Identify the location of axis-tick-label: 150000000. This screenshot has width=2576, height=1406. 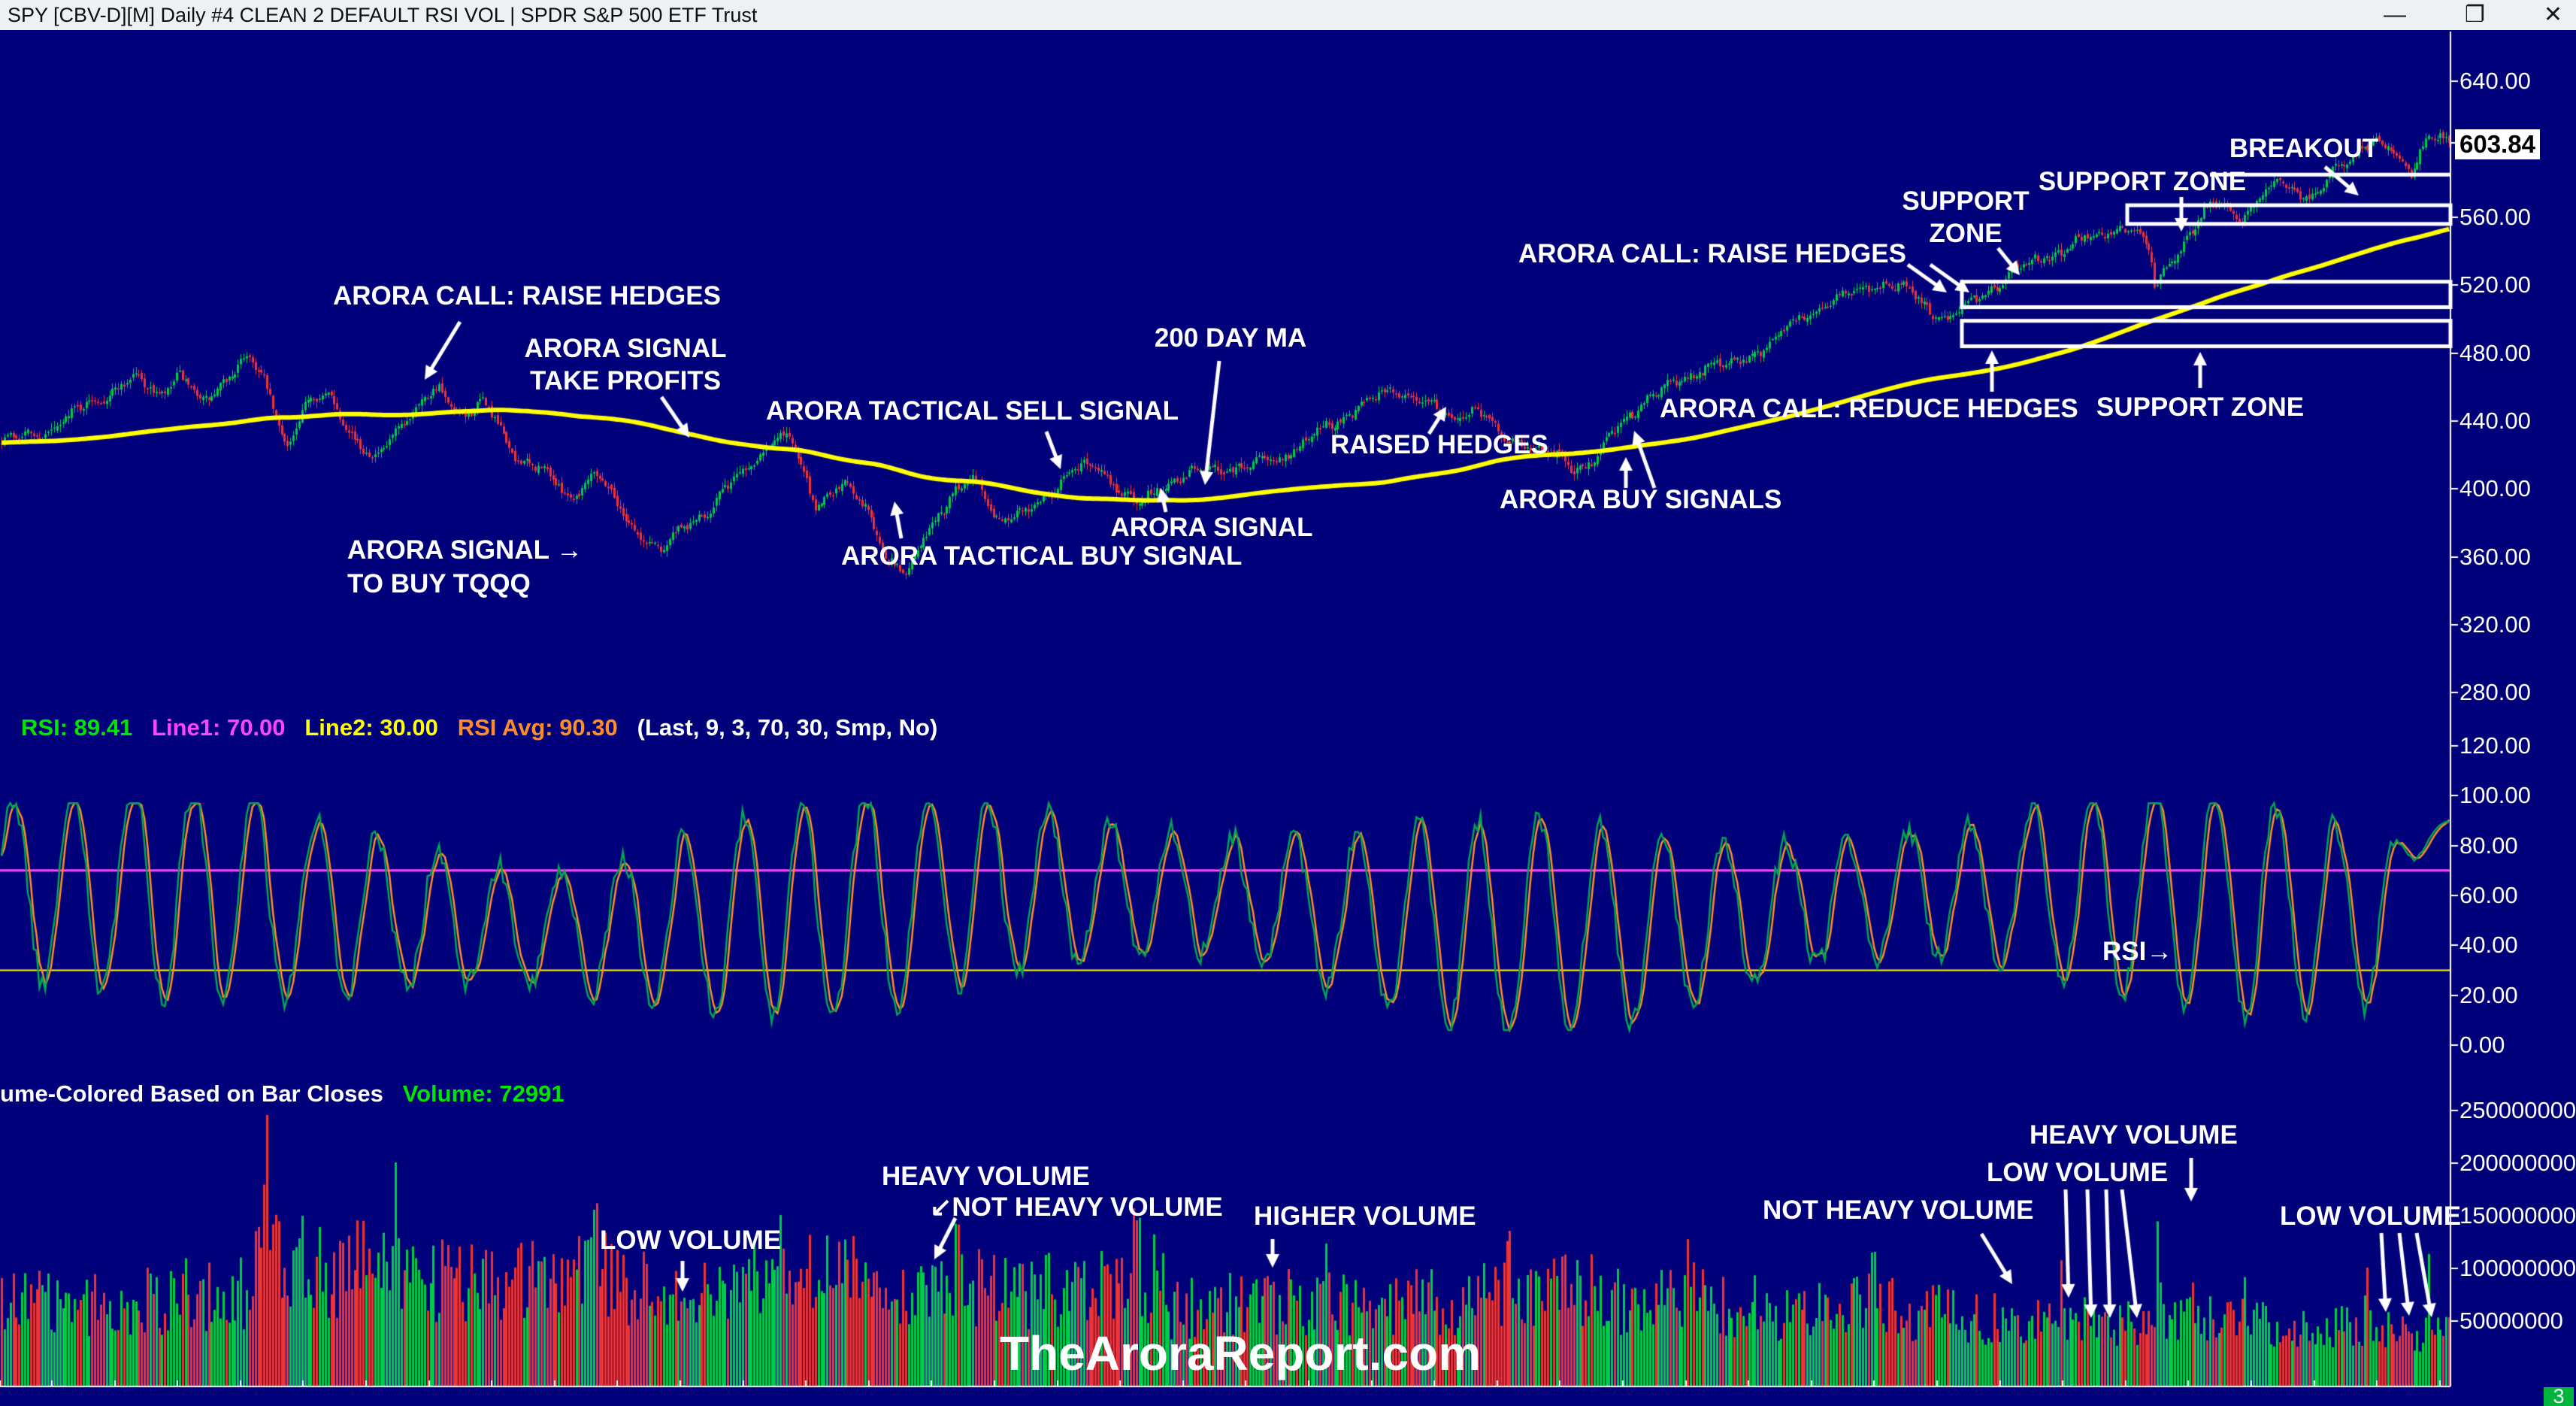
(2517, 1215).